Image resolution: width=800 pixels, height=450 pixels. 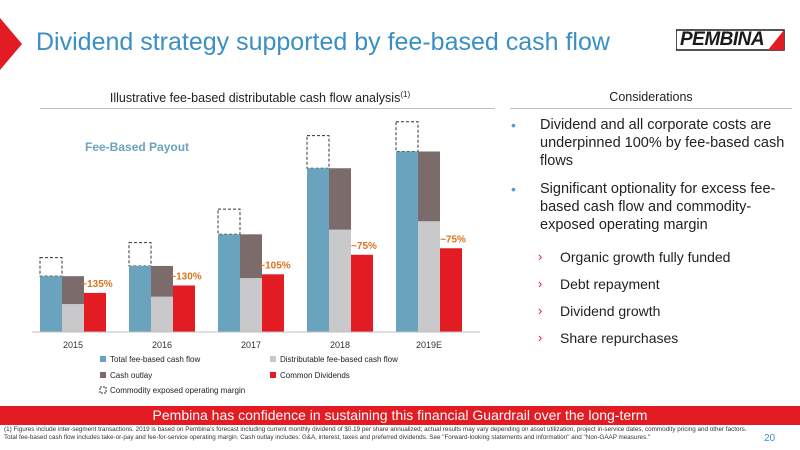 I want to click on legend-label: Common Dividends, so click(x=315, y=375).